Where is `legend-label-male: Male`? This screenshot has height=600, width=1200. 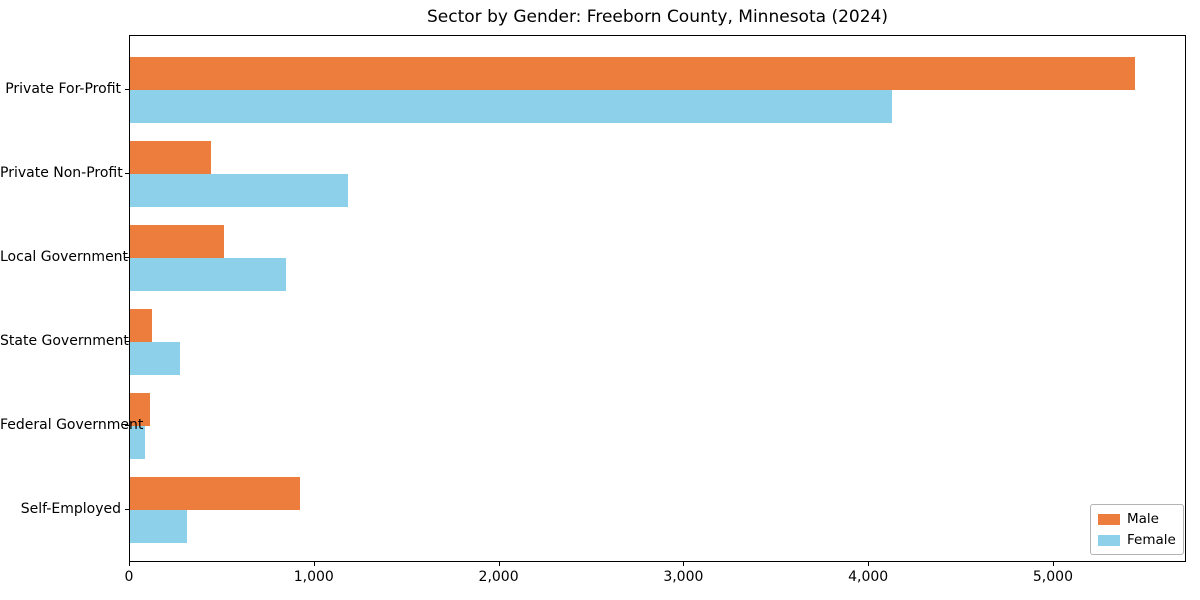 legend-label-male: Male is located at coordinates (1143, 519).